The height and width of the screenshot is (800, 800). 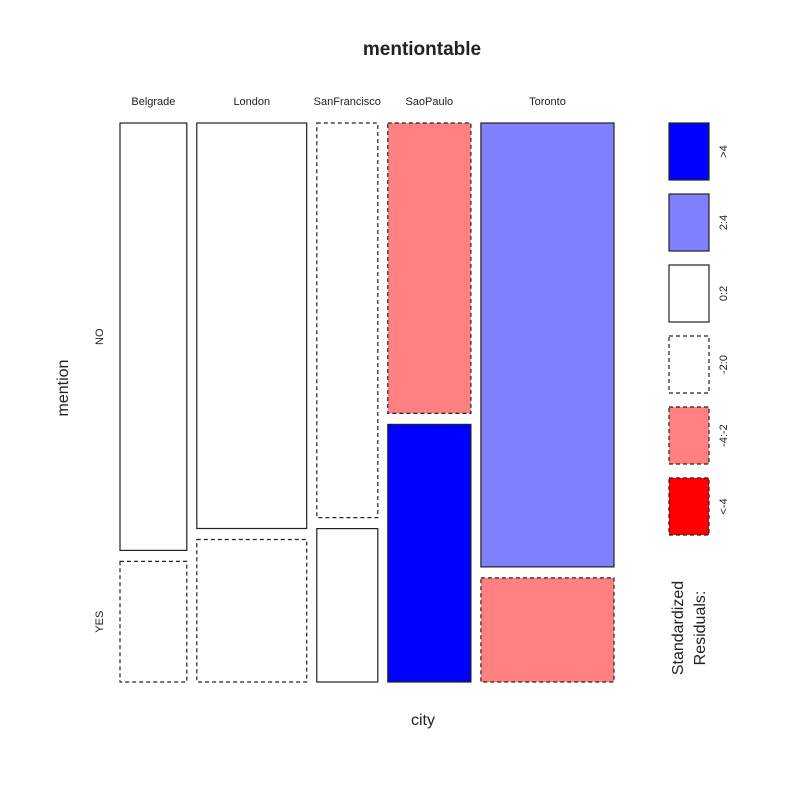 What do you see at coordinates (153, 102) in the screenshot?
I see `city-label-belgrade: Belgrade` at bounding box center [153, 102].